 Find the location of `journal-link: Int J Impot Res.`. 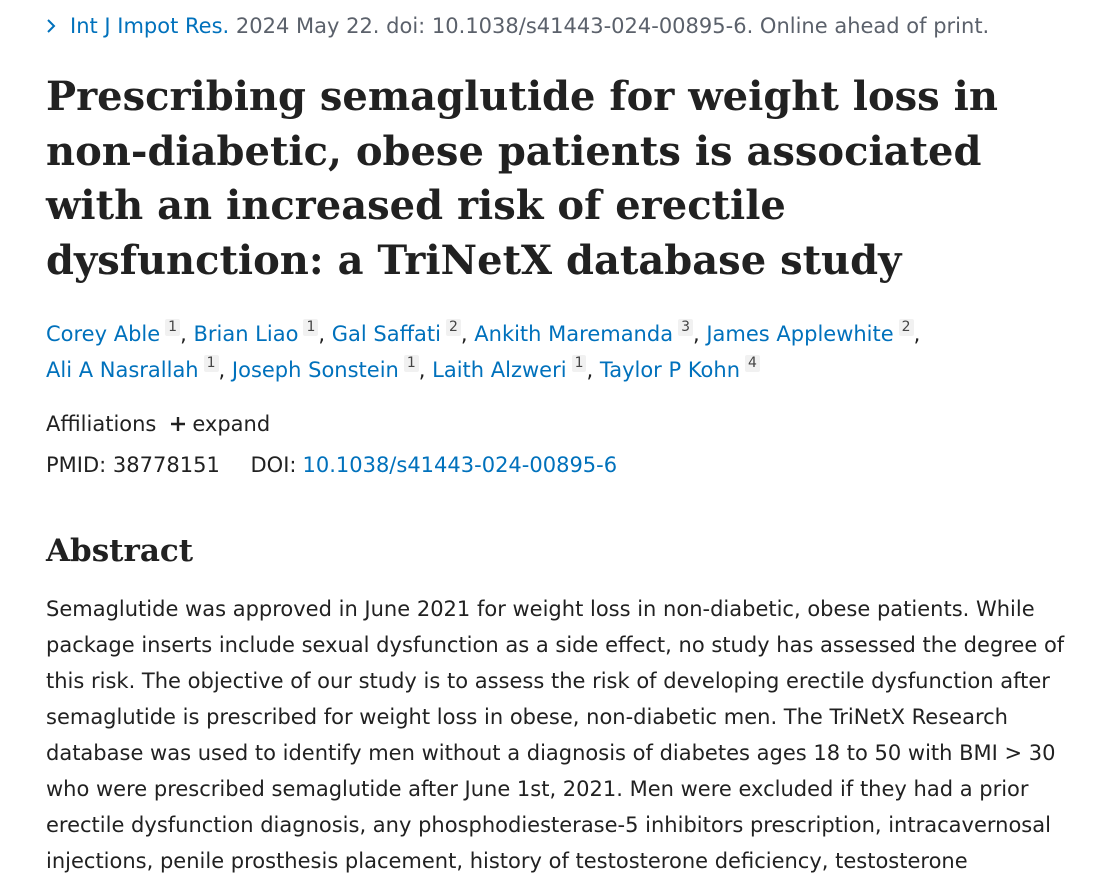

journal-link: Int J Impot Res. is located at coordinates (150, 26).